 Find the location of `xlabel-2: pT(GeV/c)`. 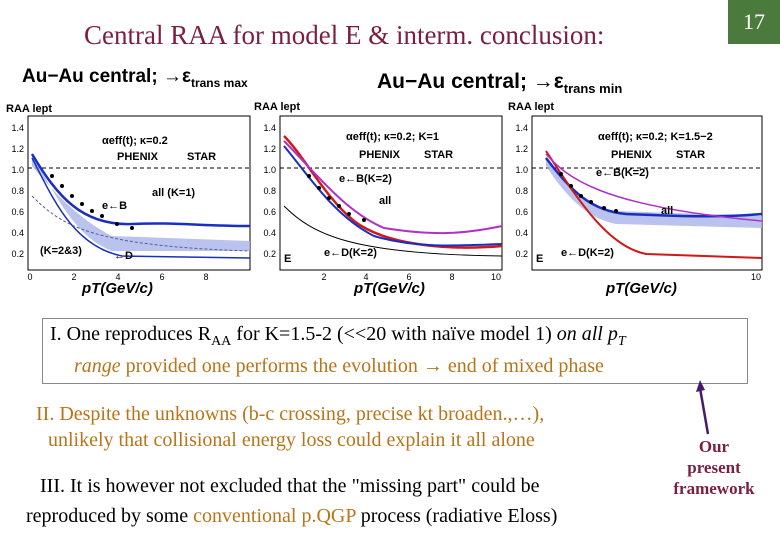

xlabel-2: pT(GeV/c) is located at coordinates (389, 288).